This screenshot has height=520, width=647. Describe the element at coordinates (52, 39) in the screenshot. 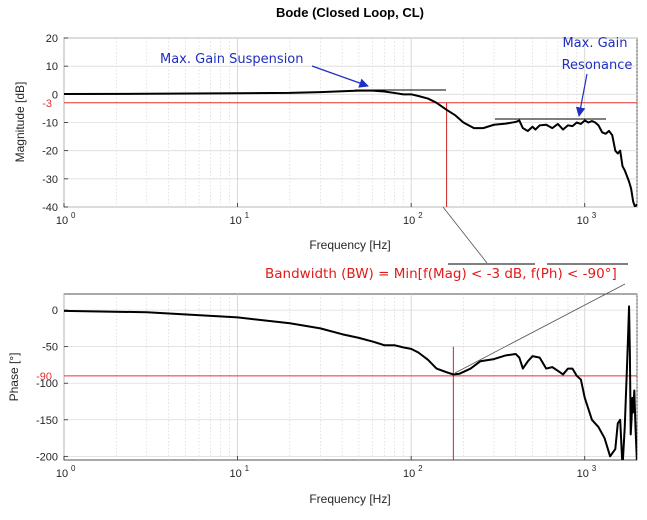

I see `magnitude-ytick-label: 20` at that location.